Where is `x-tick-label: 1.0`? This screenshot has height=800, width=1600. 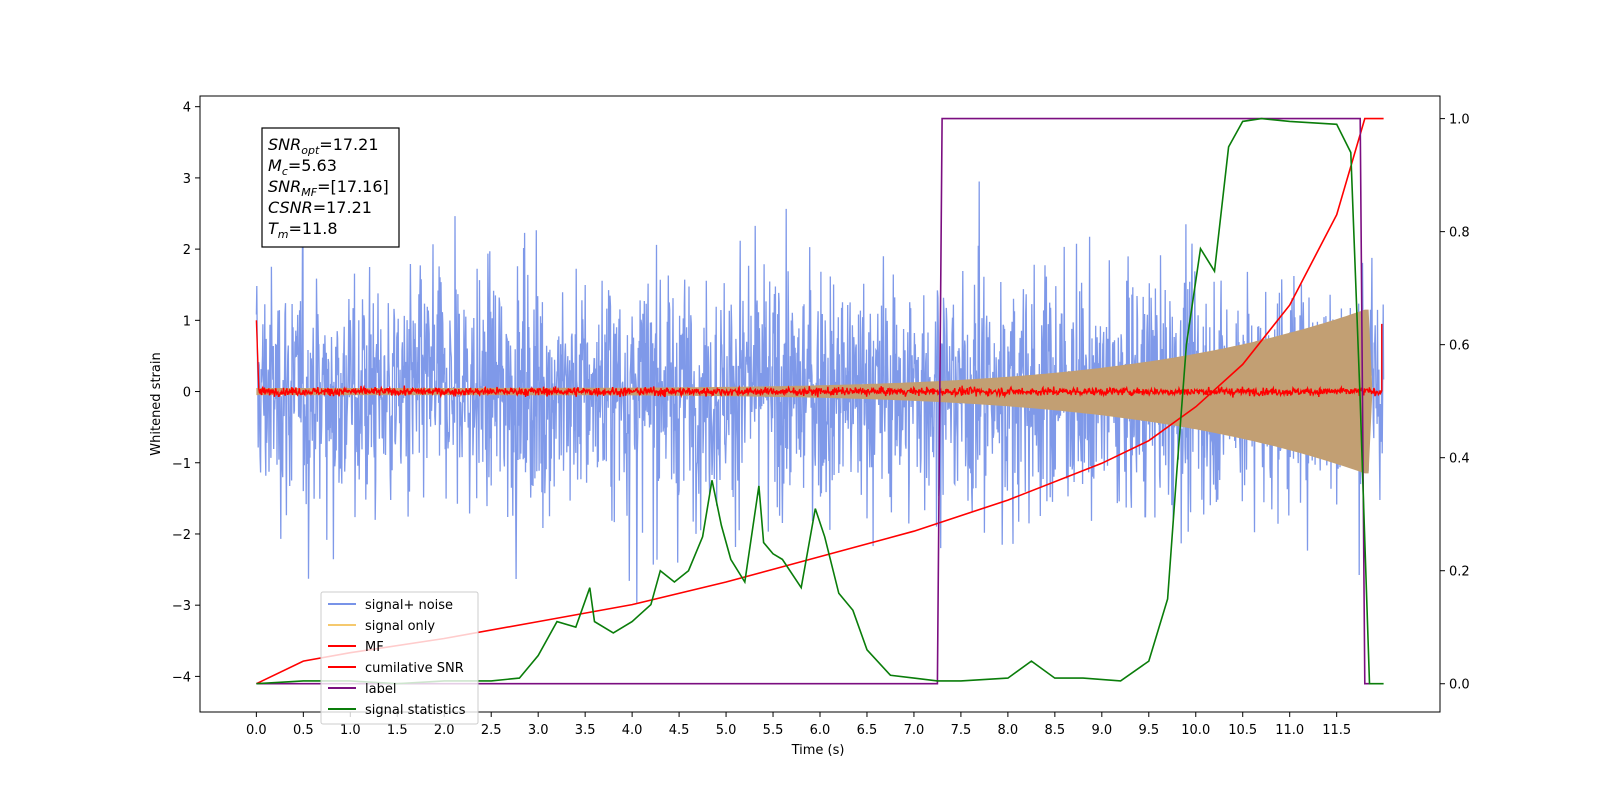 x-tick-label: 1.0 is located at coordinates (350, 730).